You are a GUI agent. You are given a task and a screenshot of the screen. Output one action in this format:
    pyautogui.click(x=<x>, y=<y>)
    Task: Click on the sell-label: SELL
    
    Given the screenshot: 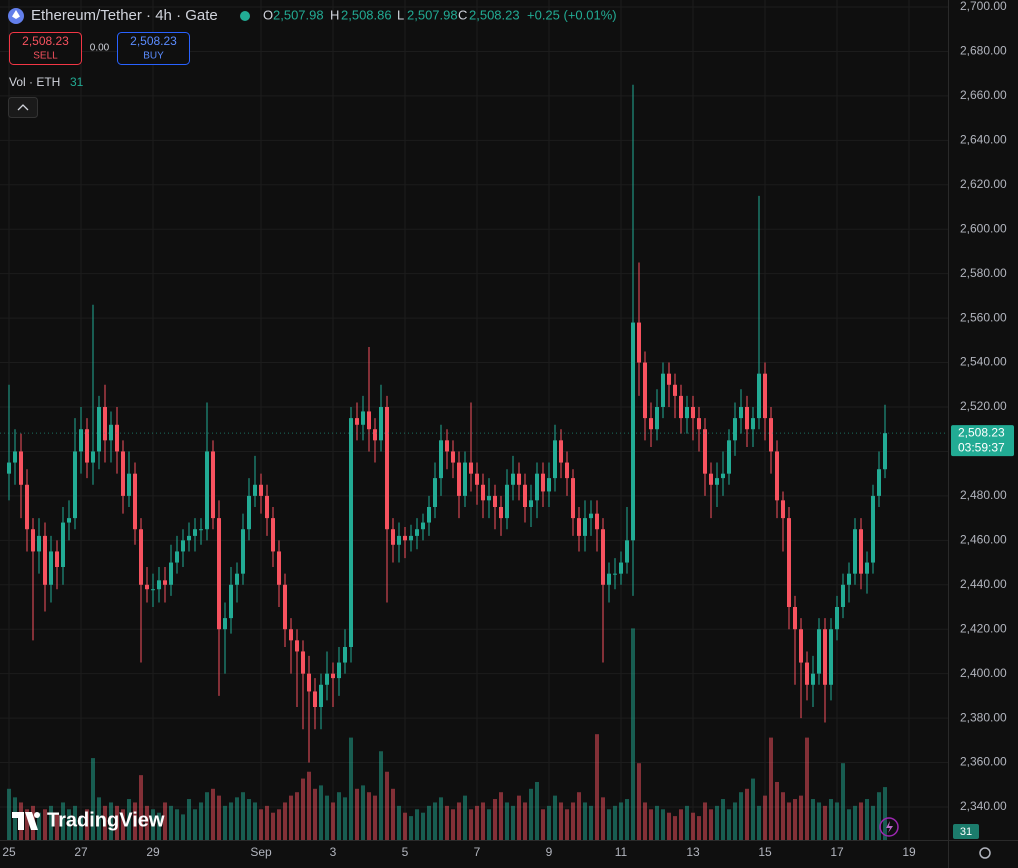 What is the action you would take?
    pyautogui.click(x=45, y=56)
    